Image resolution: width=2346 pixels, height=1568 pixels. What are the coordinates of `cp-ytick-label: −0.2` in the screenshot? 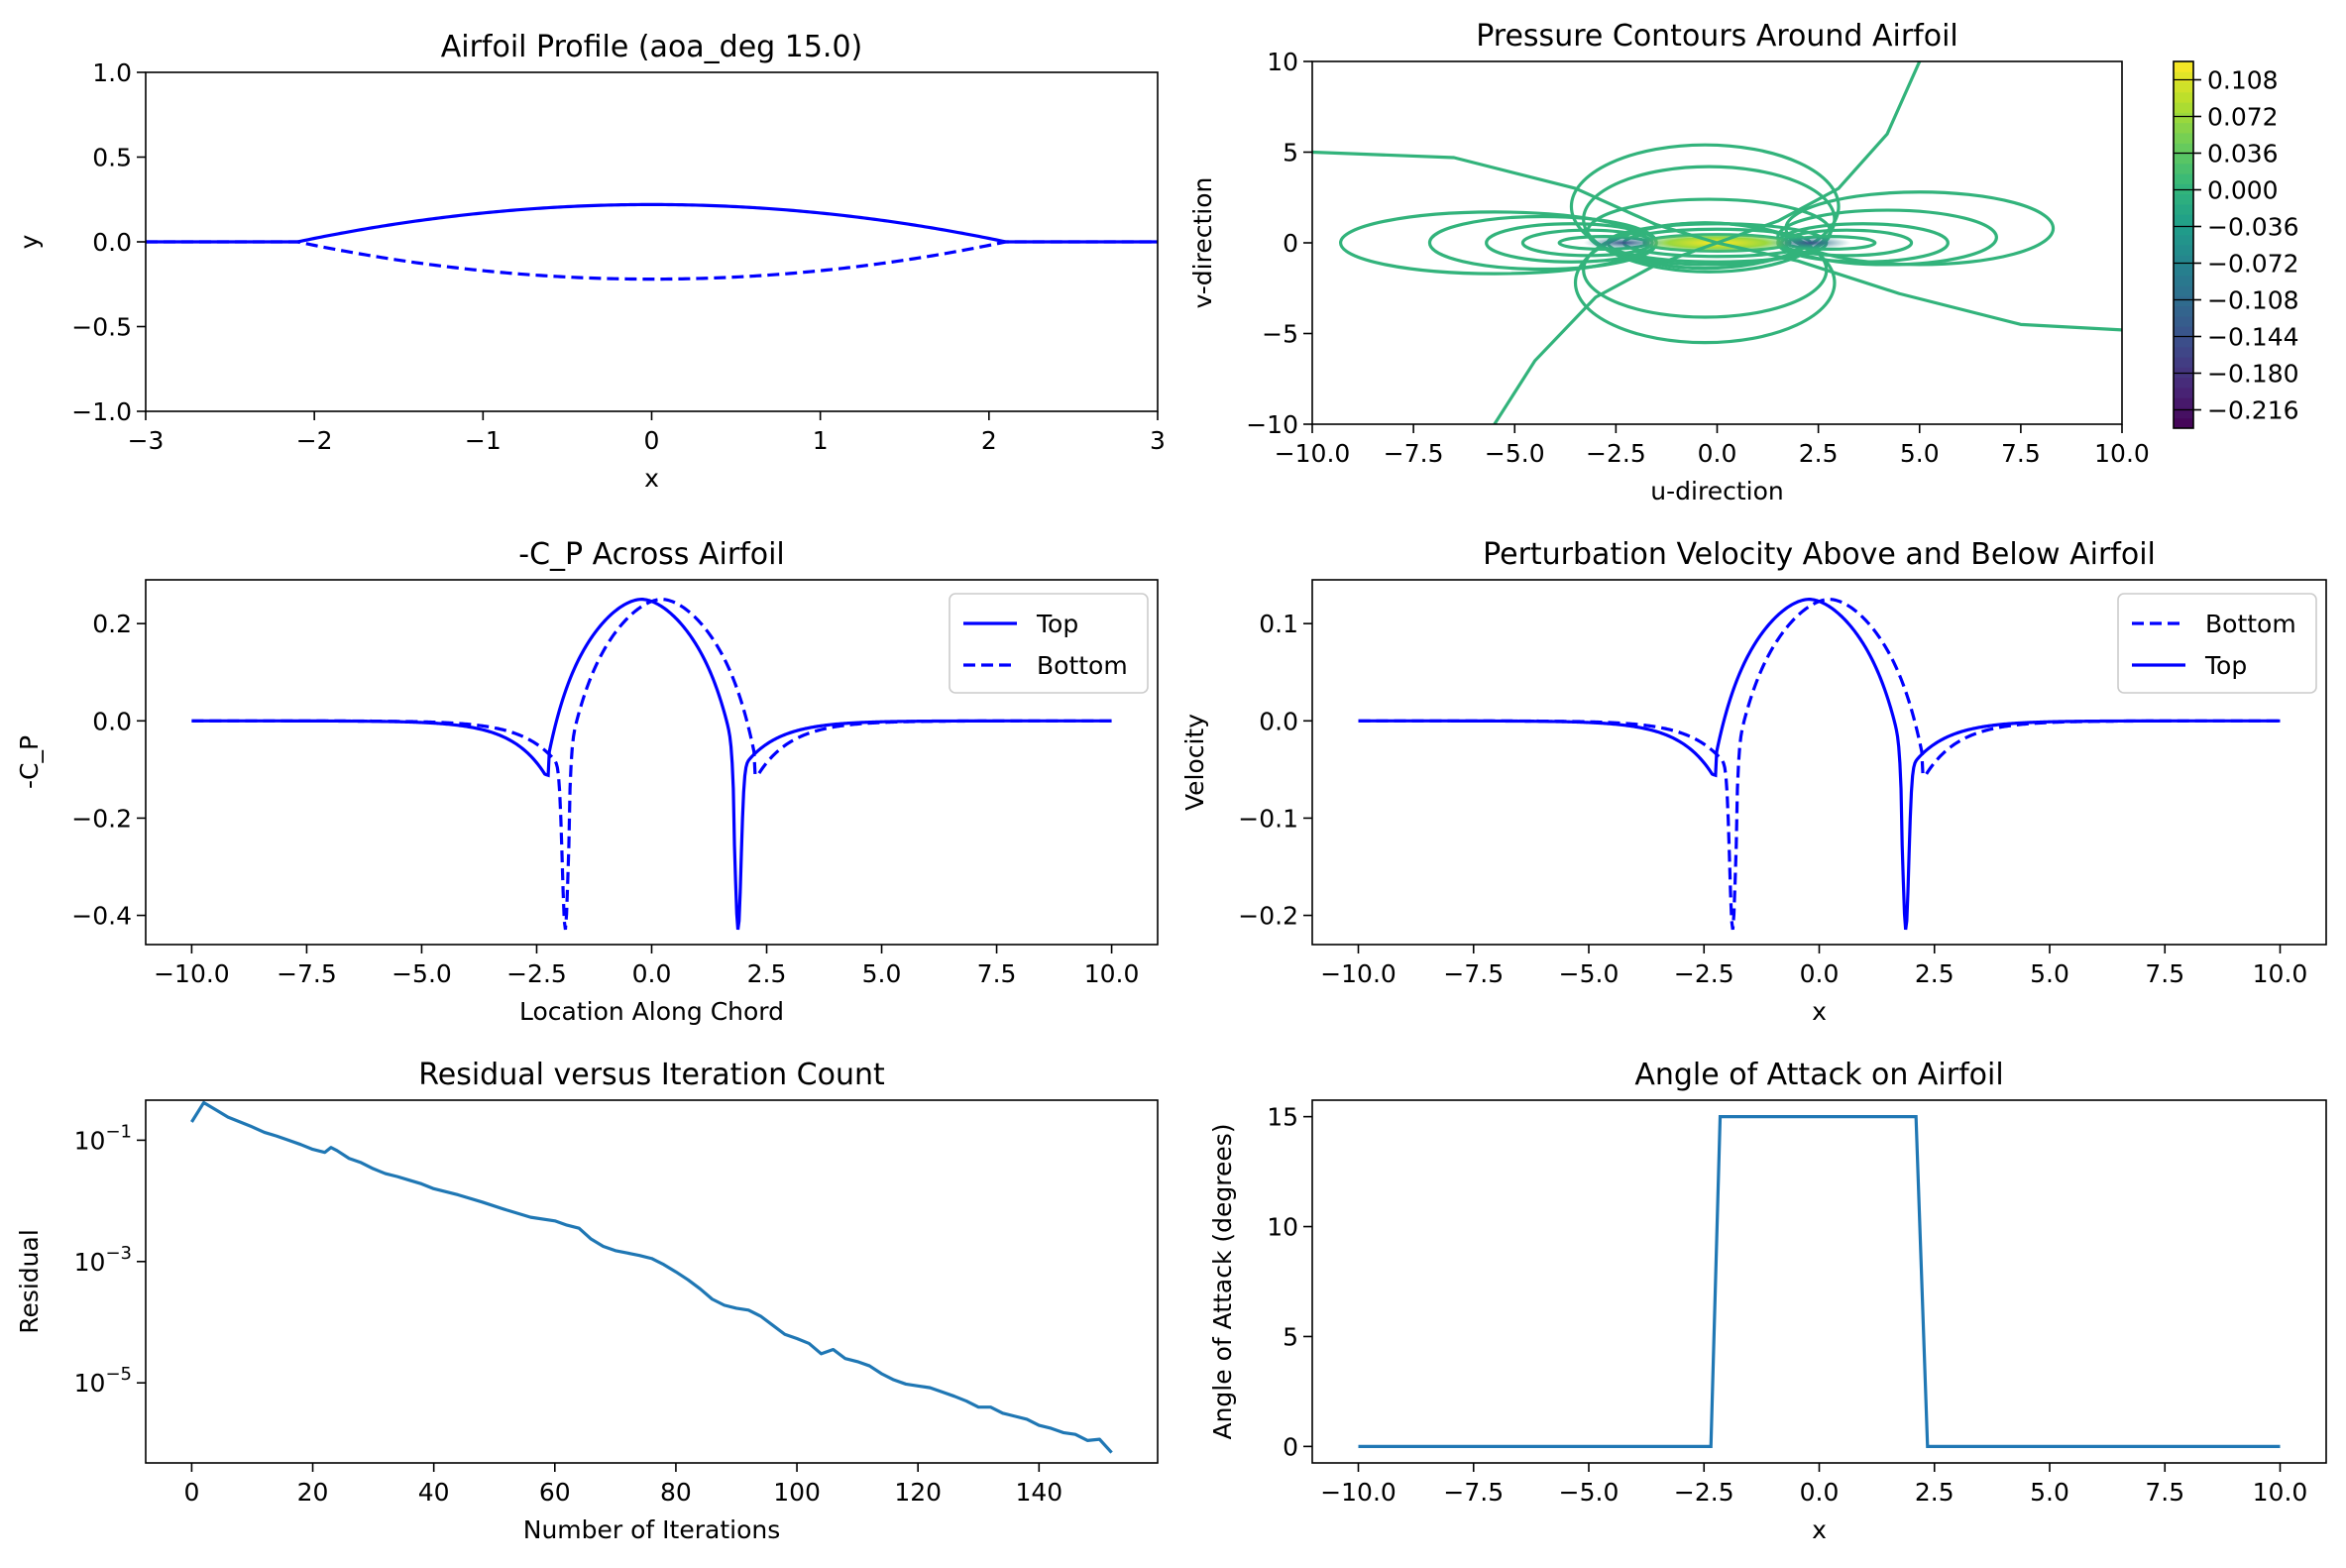 It's located at (101, 818).